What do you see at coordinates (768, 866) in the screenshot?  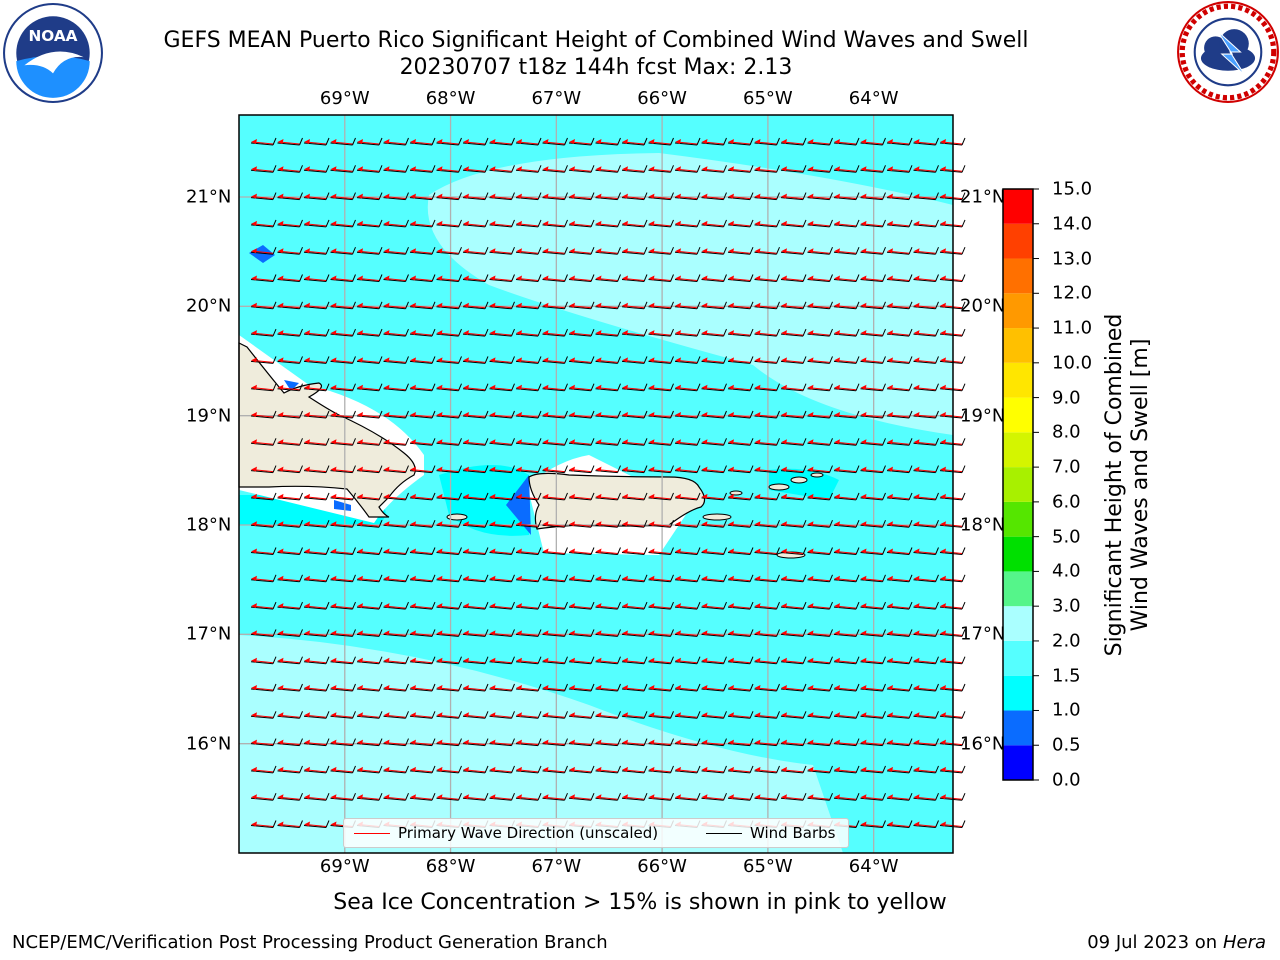 I see `longitude-tick-bottom: 65°W` at bounding box center [768, 866].